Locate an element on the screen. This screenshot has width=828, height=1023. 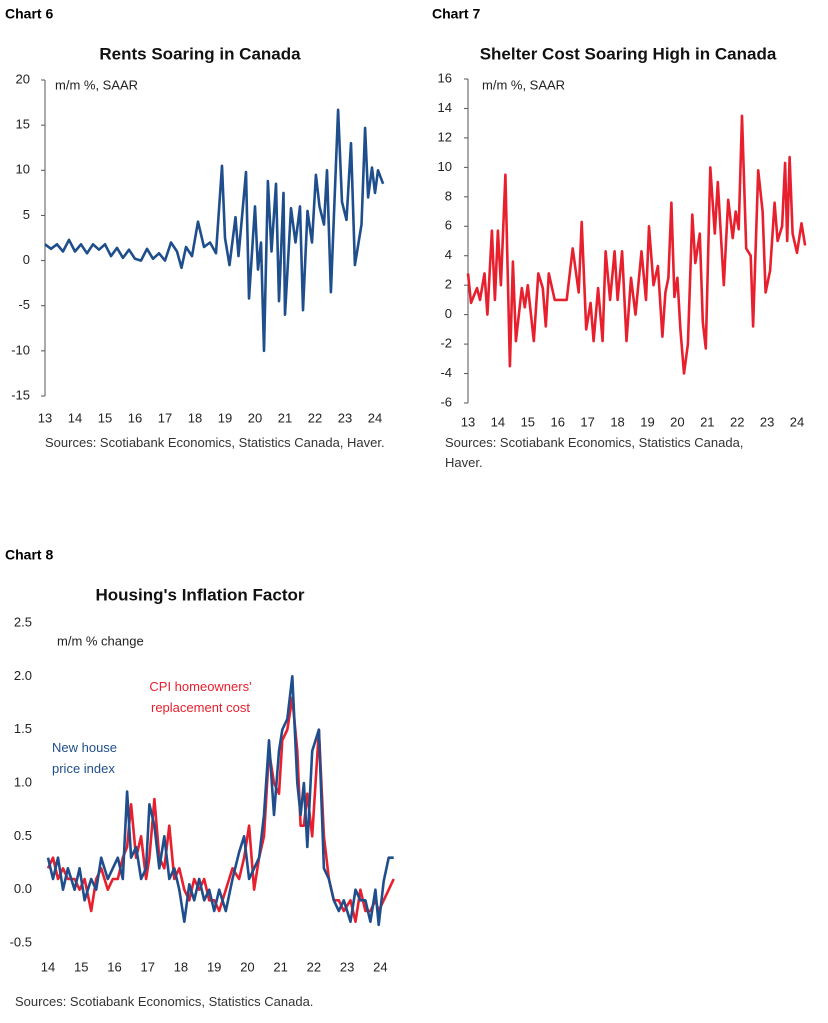
chart-label: Chart 6 is located at coordinates (29, 14).